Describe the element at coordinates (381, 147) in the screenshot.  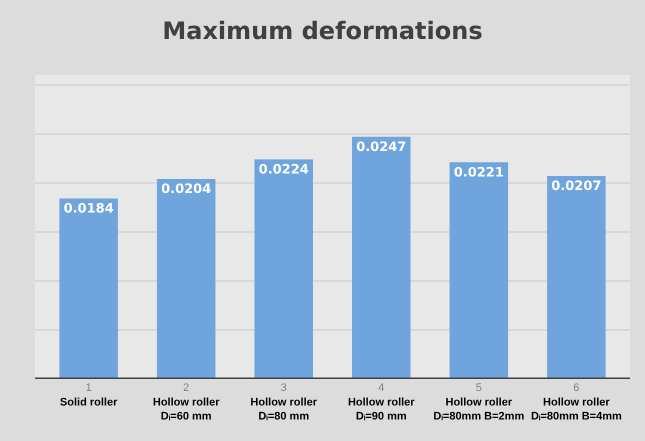
I see `data-label: 0.0247` at that location.